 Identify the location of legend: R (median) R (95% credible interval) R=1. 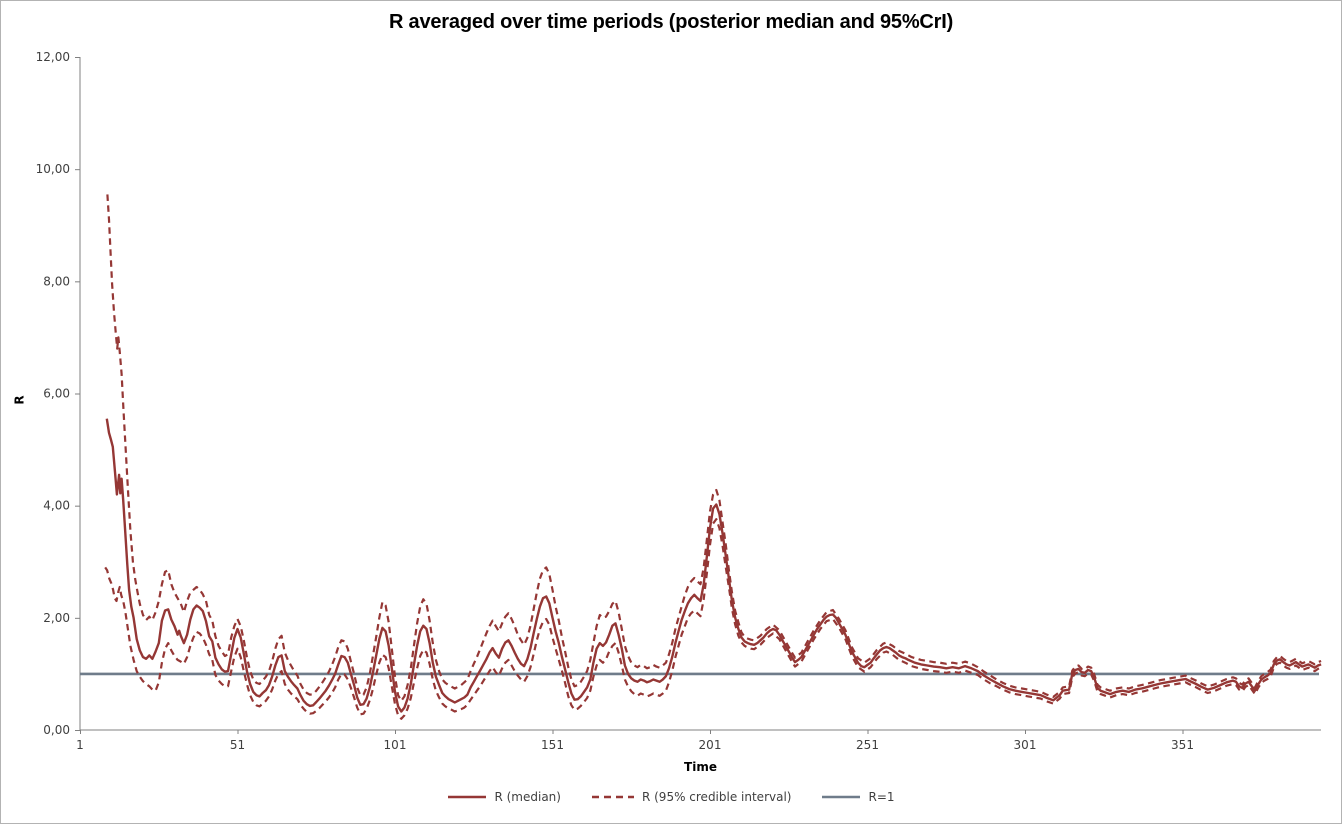
(671, 797).